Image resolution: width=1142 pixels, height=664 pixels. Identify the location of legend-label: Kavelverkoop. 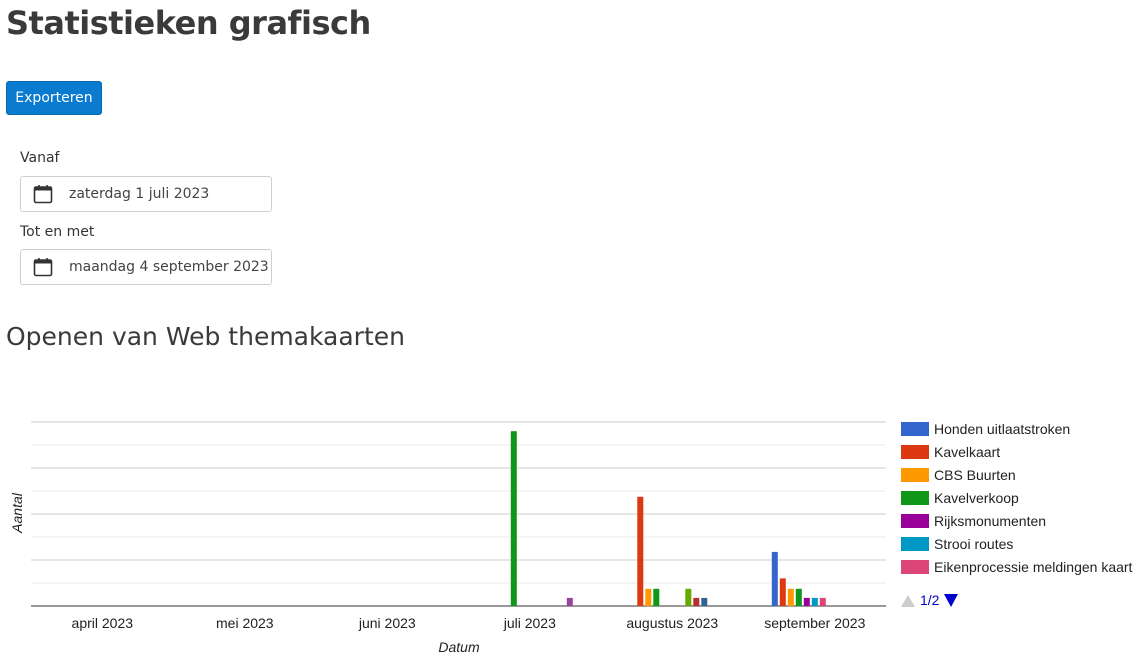
(976, 498).